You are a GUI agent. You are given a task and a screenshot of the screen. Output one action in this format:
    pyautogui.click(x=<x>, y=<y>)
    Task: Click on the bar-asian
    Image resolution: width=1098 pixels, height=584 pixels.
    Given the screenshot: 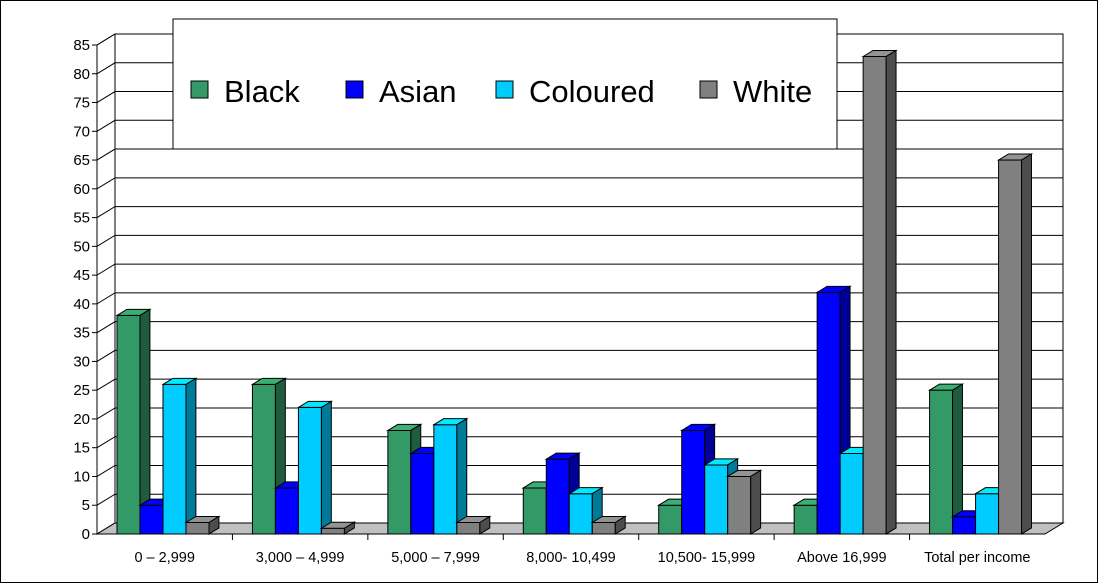 What is the action you would take?
    pyautogui.click(x=562, y=493)
    